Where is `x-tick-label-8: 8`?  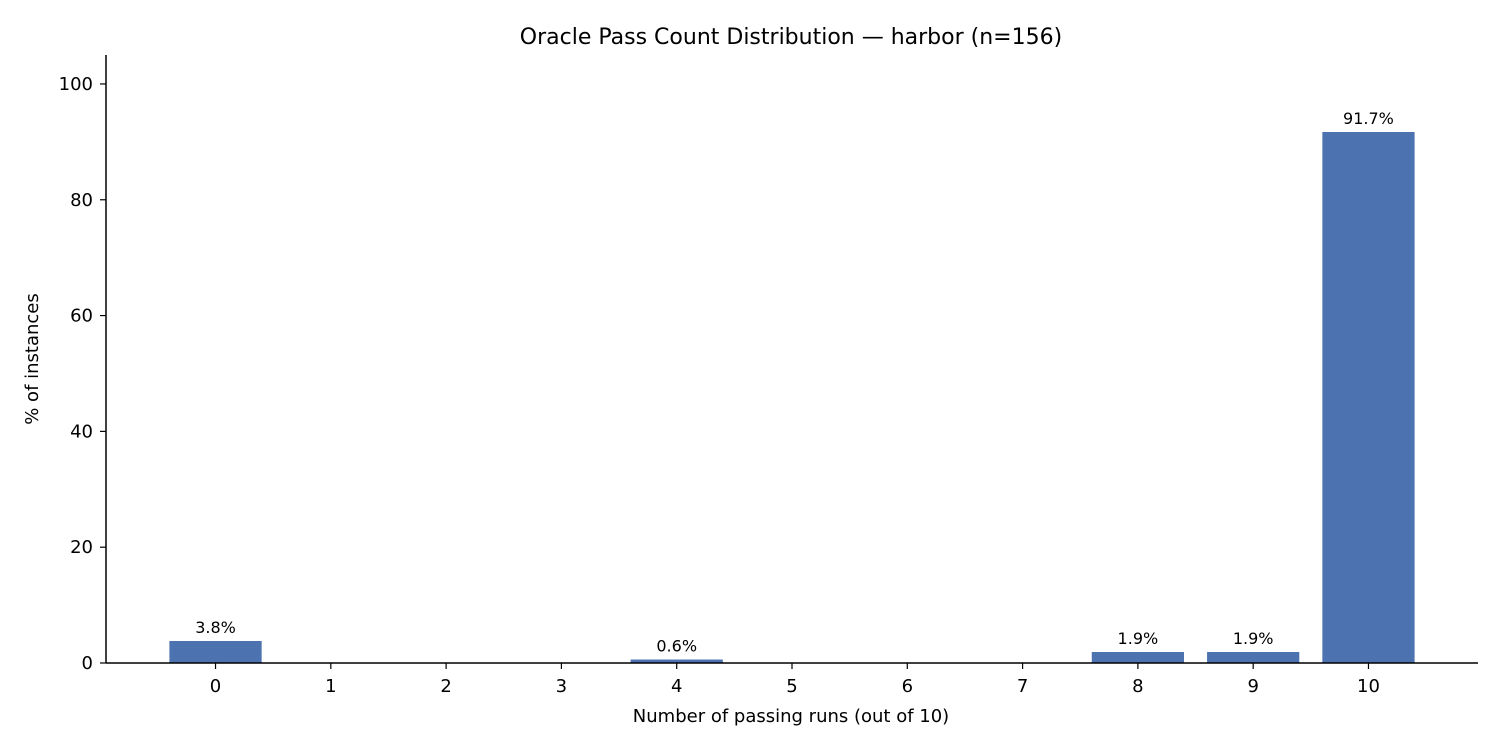 x-tick-label-8: 8 is located at coordinates (1137, 686).